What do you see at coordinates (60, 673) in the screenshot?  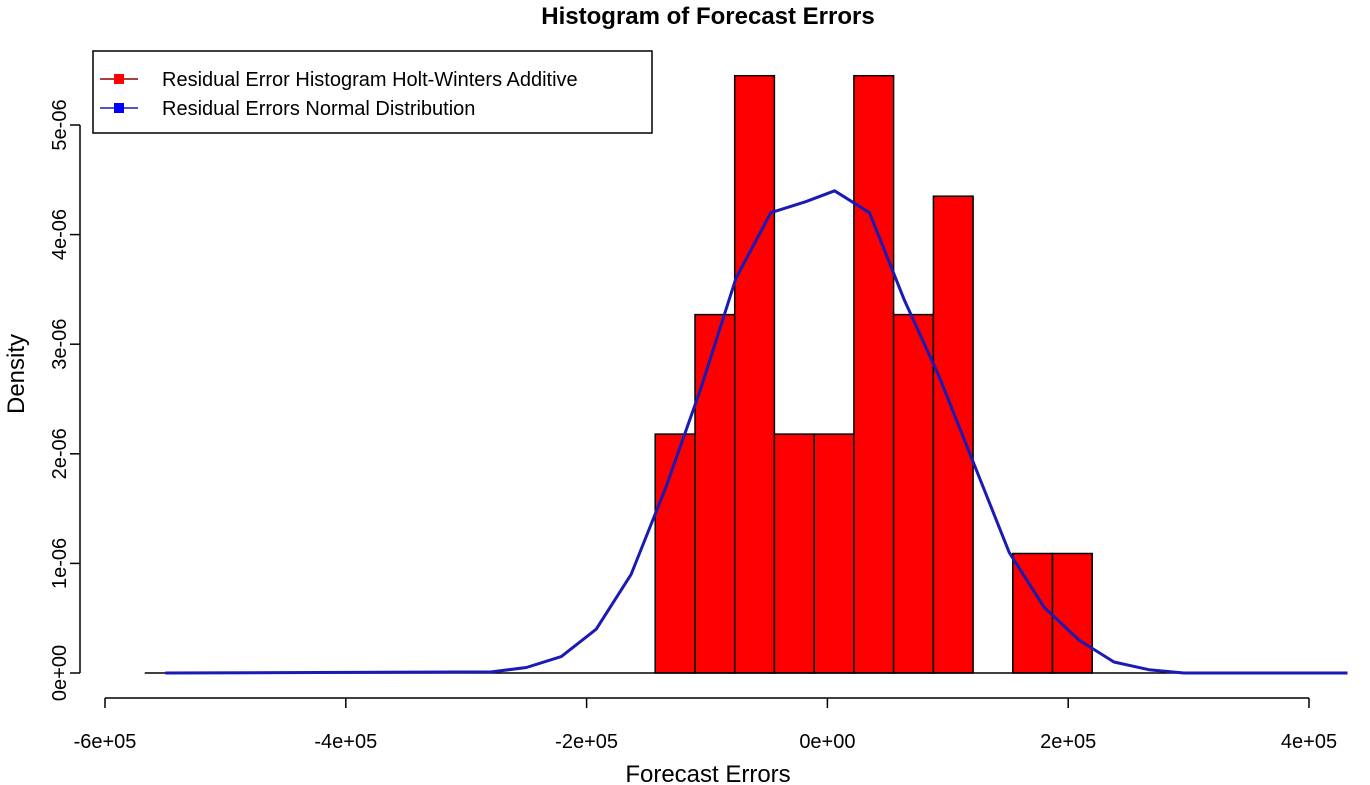 I see `y-tick-label: 0e+00` at bounding box center [60, 673].